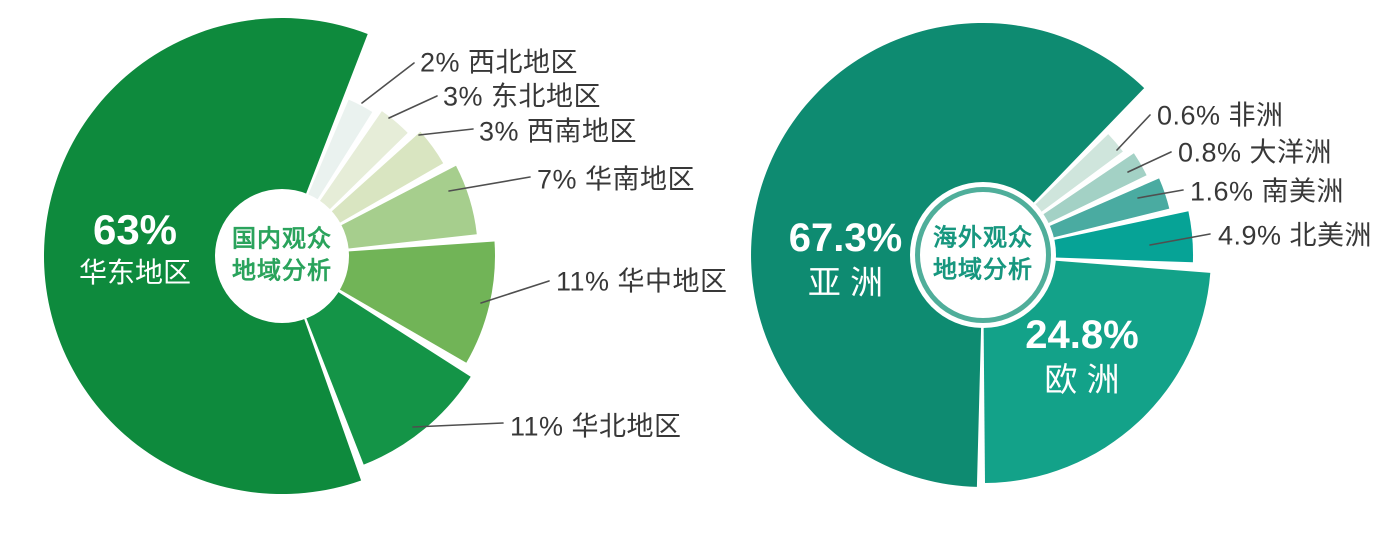  I want to click on overseas-callout-north-america: 4.9% 北美洲, so click(1295, 235).